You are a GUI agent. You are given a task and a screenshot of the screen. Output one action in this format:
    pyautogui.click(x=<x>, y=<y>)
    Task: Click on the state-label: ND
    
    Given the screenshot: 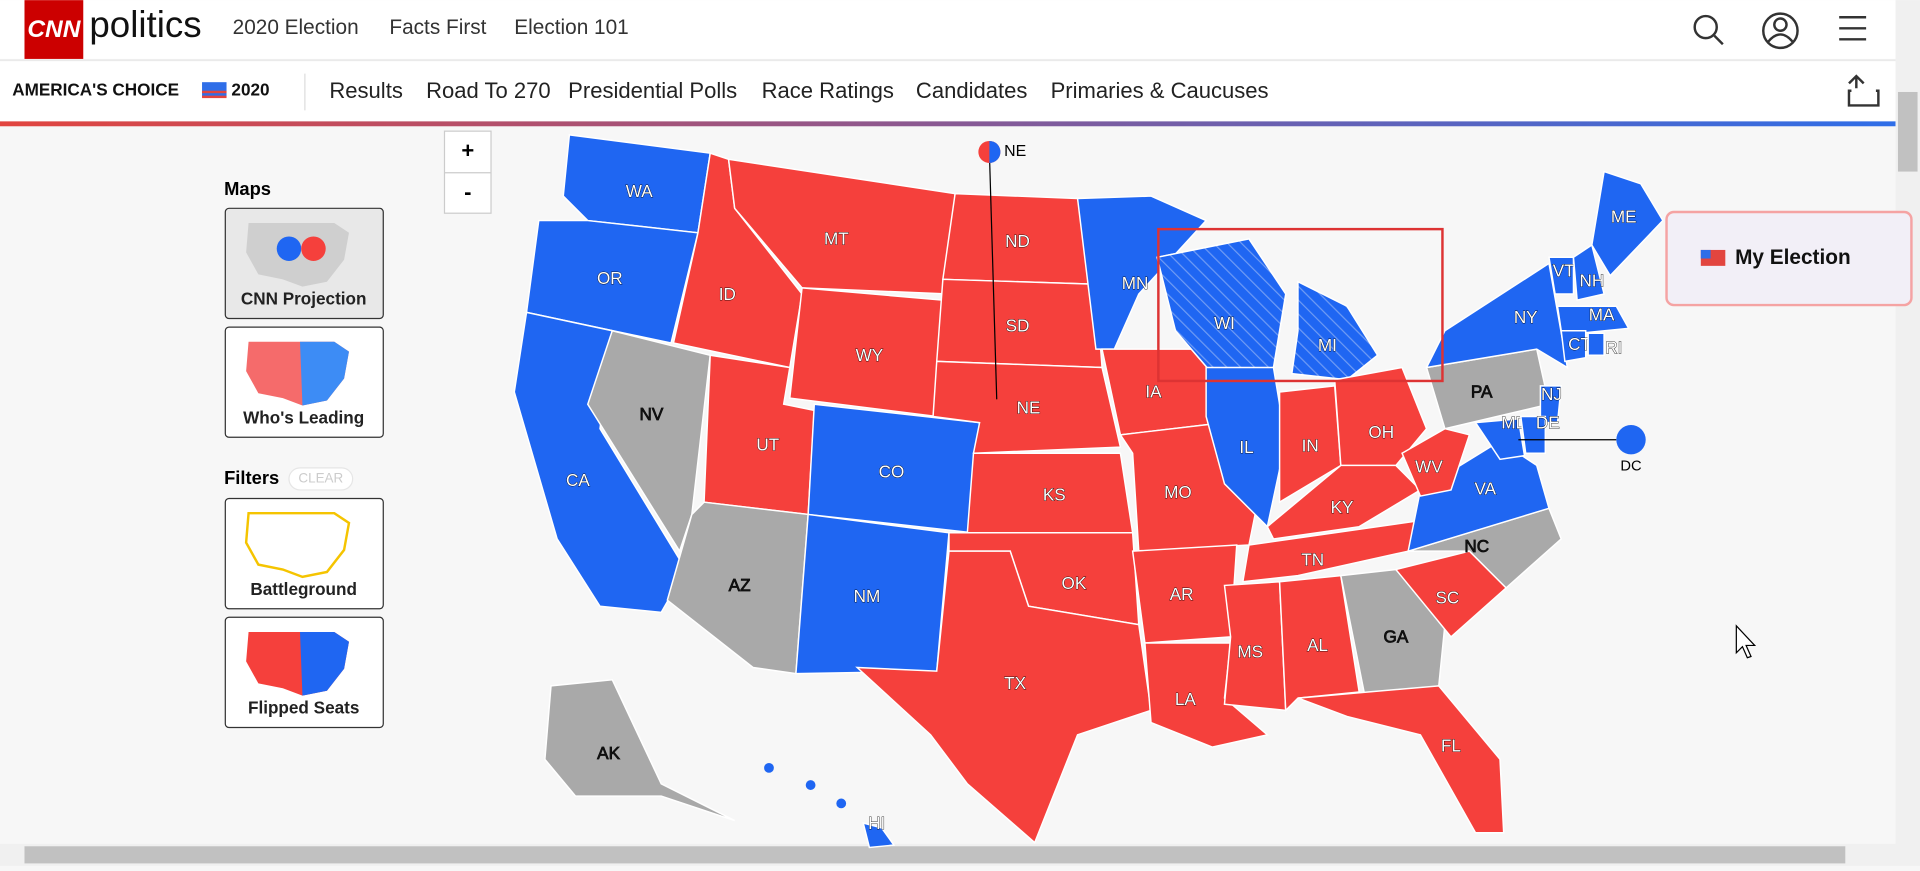 What is the action you would take?
    pyautogui.click(x=1017, y=241)
    